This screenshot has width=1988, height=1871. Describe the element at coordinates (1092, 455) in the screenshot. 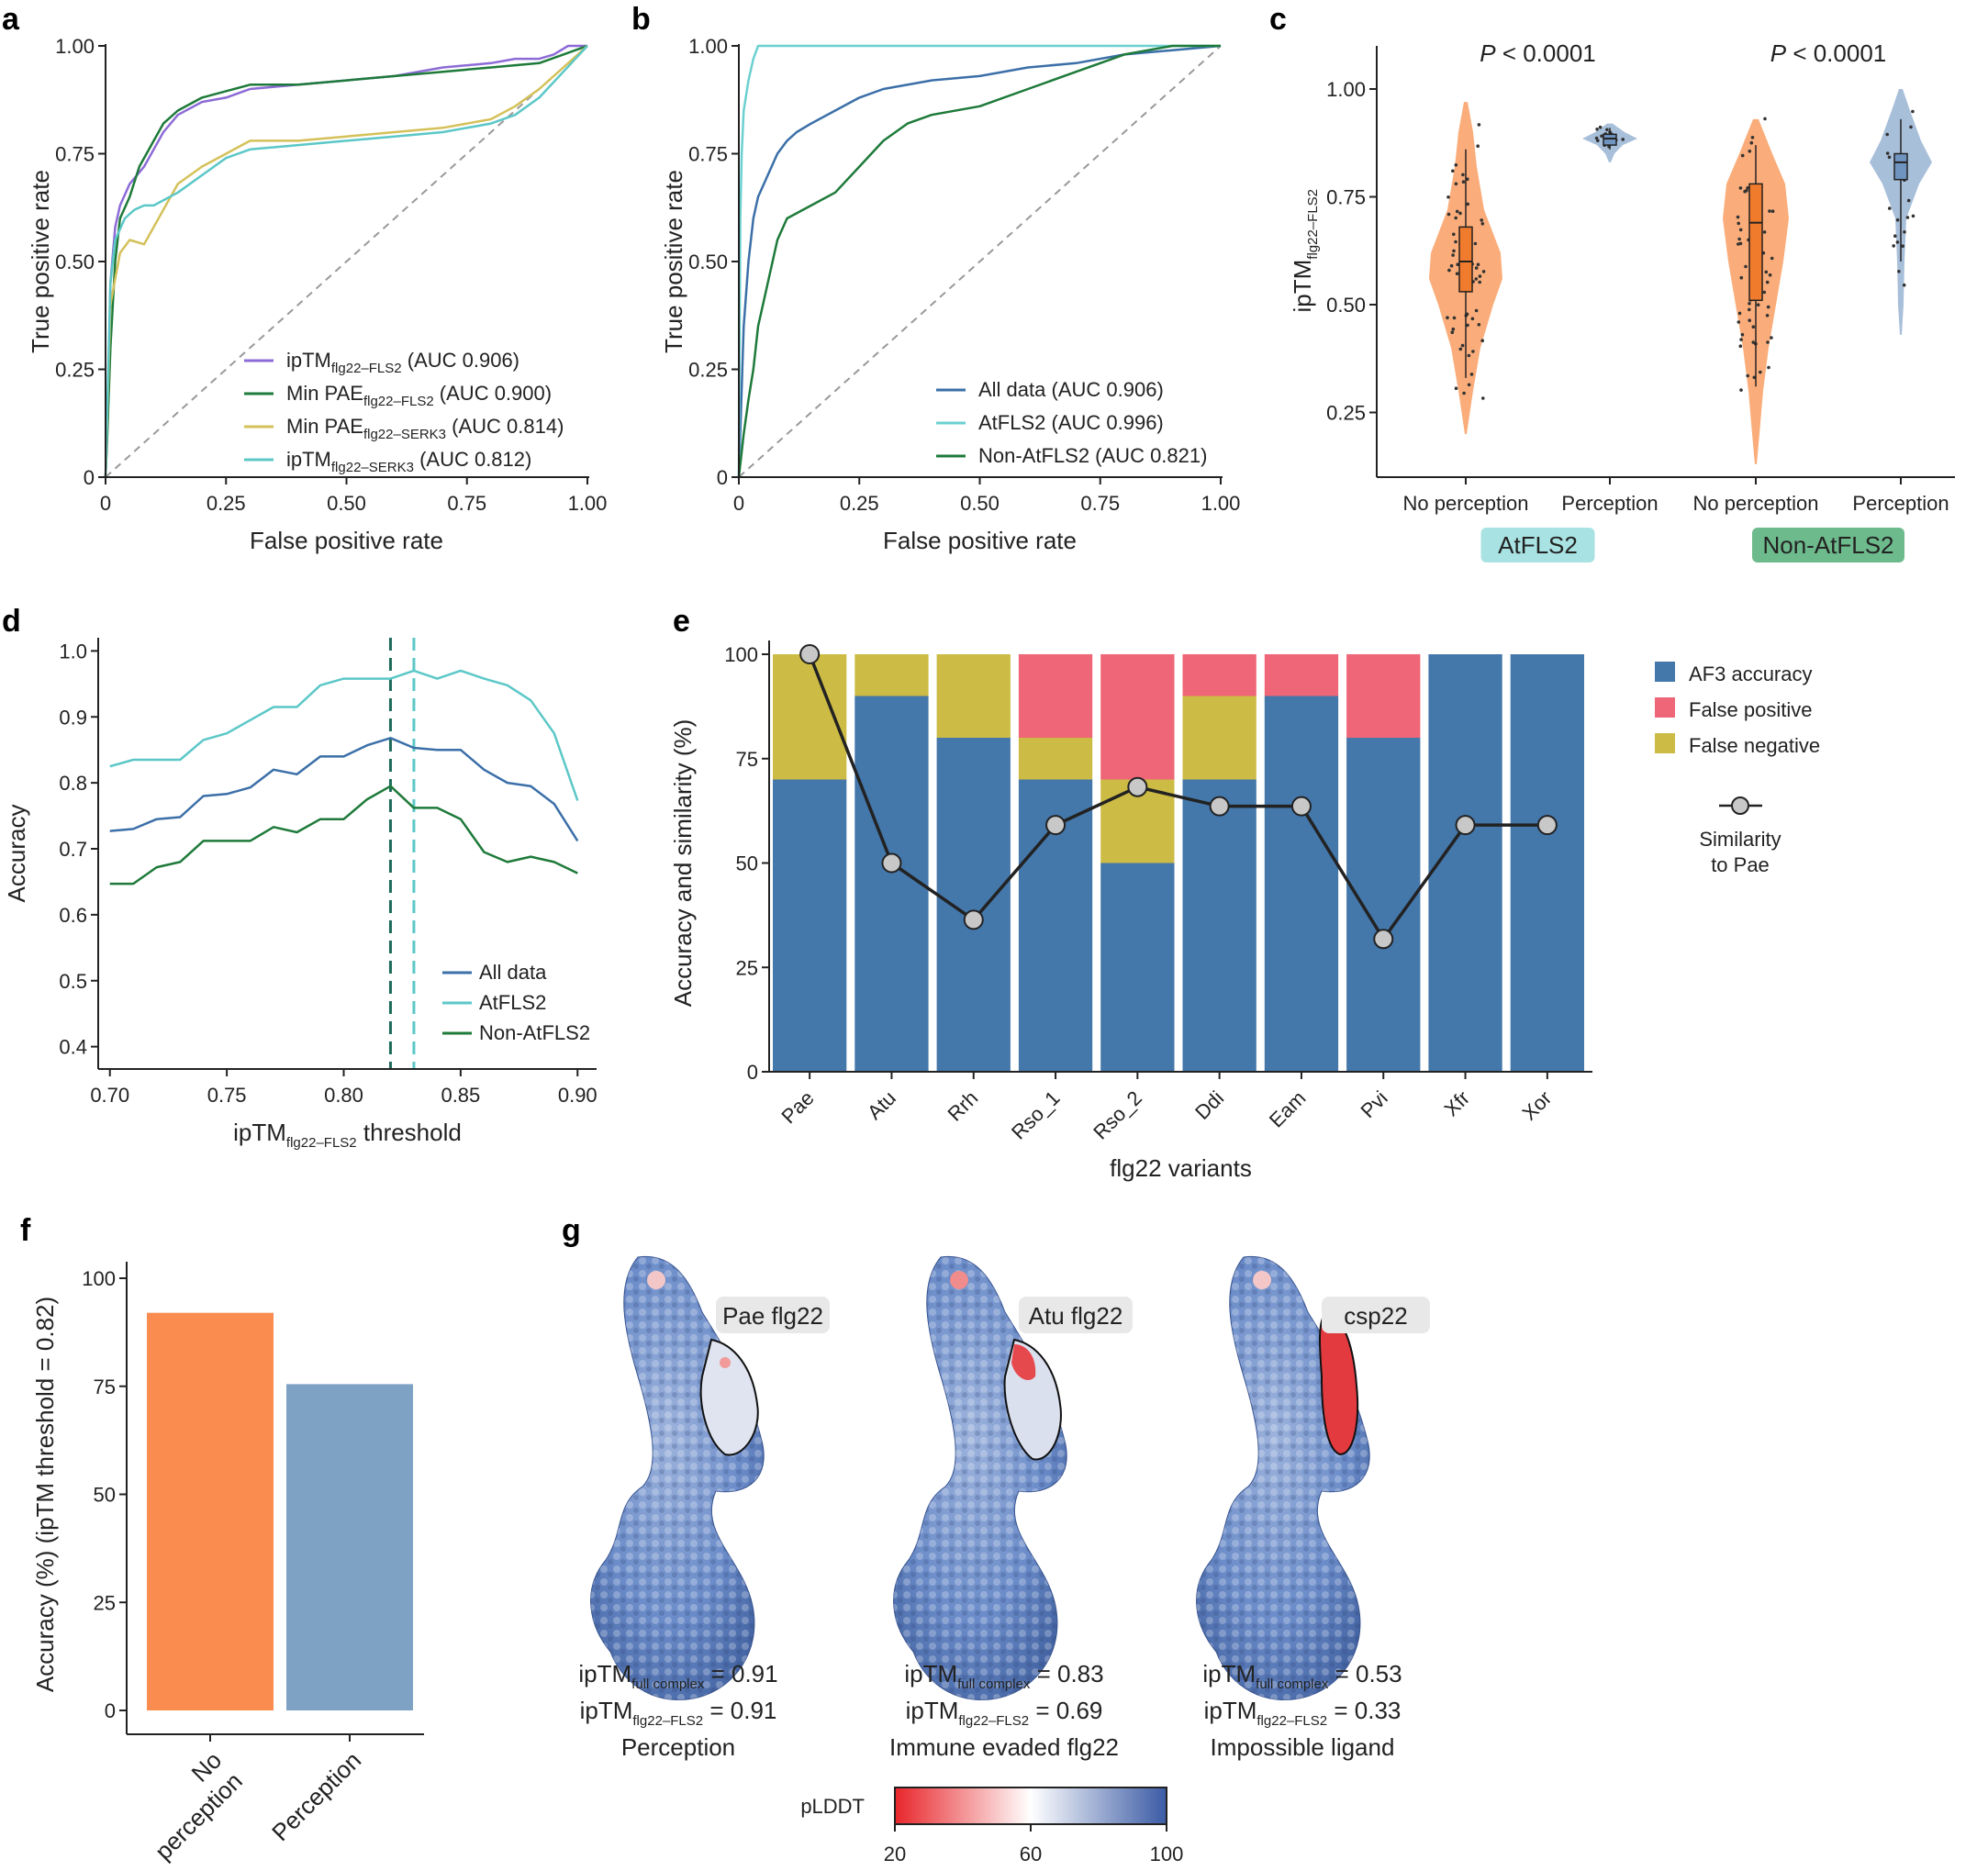

I see `legend-label: Non-AtFLS2 (AUC 0.821)` at that location.